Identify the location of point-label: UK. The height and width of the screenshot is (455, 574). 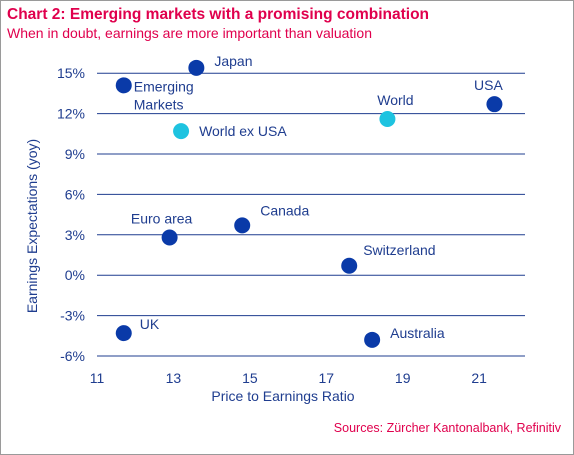
(150, 324).